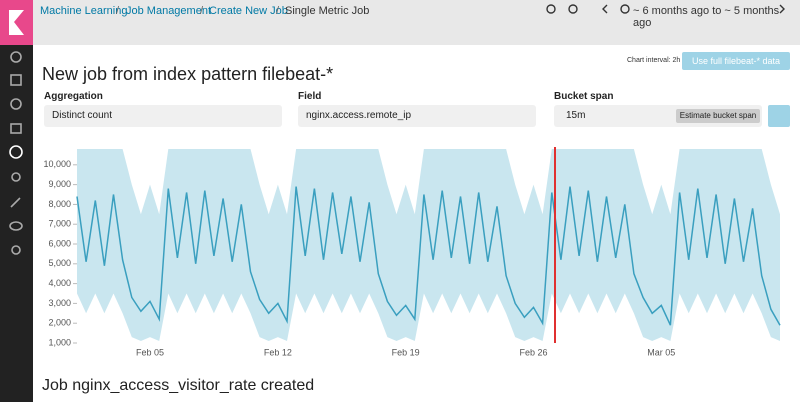  I want to click on nav-icons, so click(16, 153).